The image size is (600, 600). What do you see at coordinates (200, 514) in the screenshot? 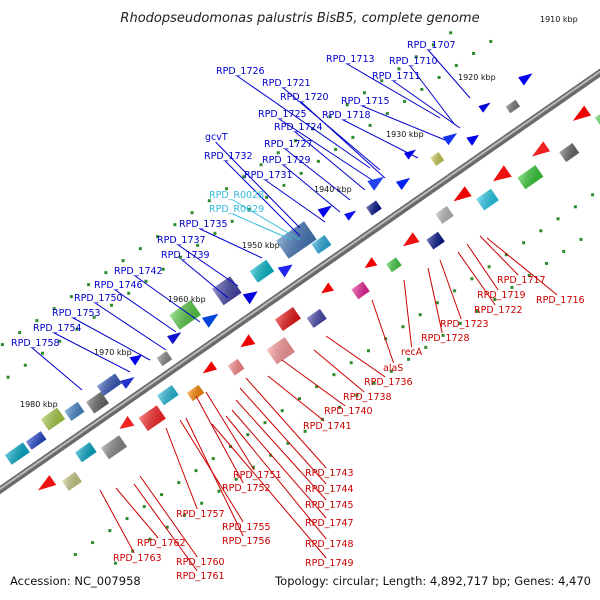
I see `minus-gene-label: RPD_1757` at bounding box center [200, 514].